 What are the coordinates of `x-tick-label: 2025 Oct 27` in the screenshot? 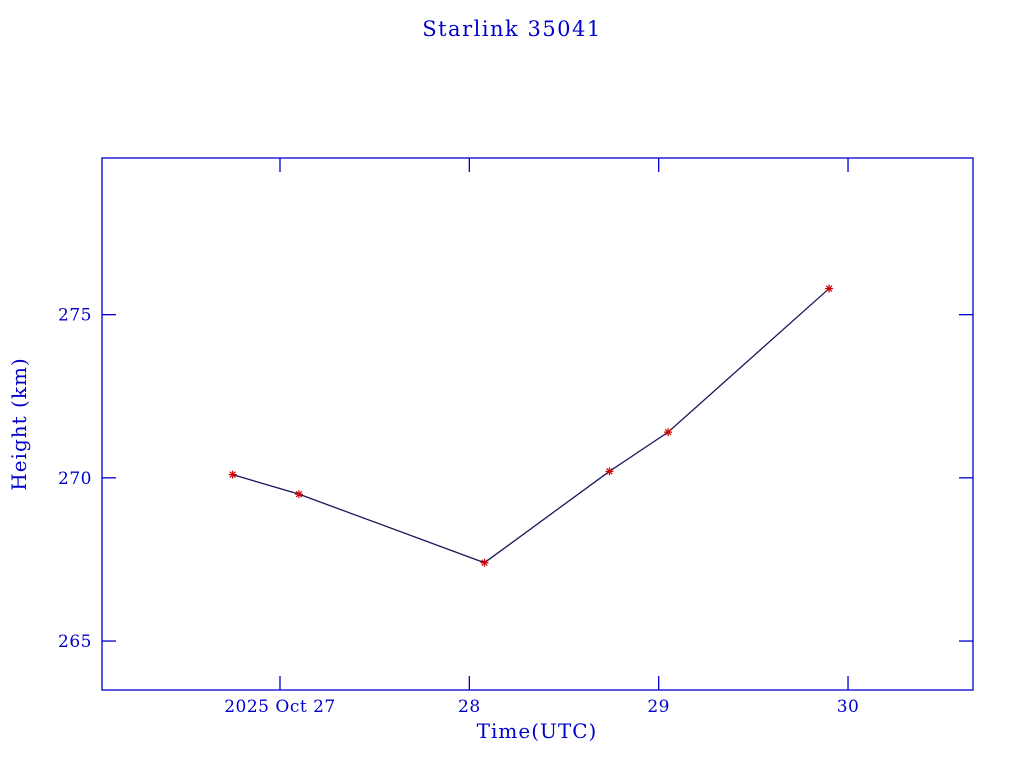 It's located at (280, 707).